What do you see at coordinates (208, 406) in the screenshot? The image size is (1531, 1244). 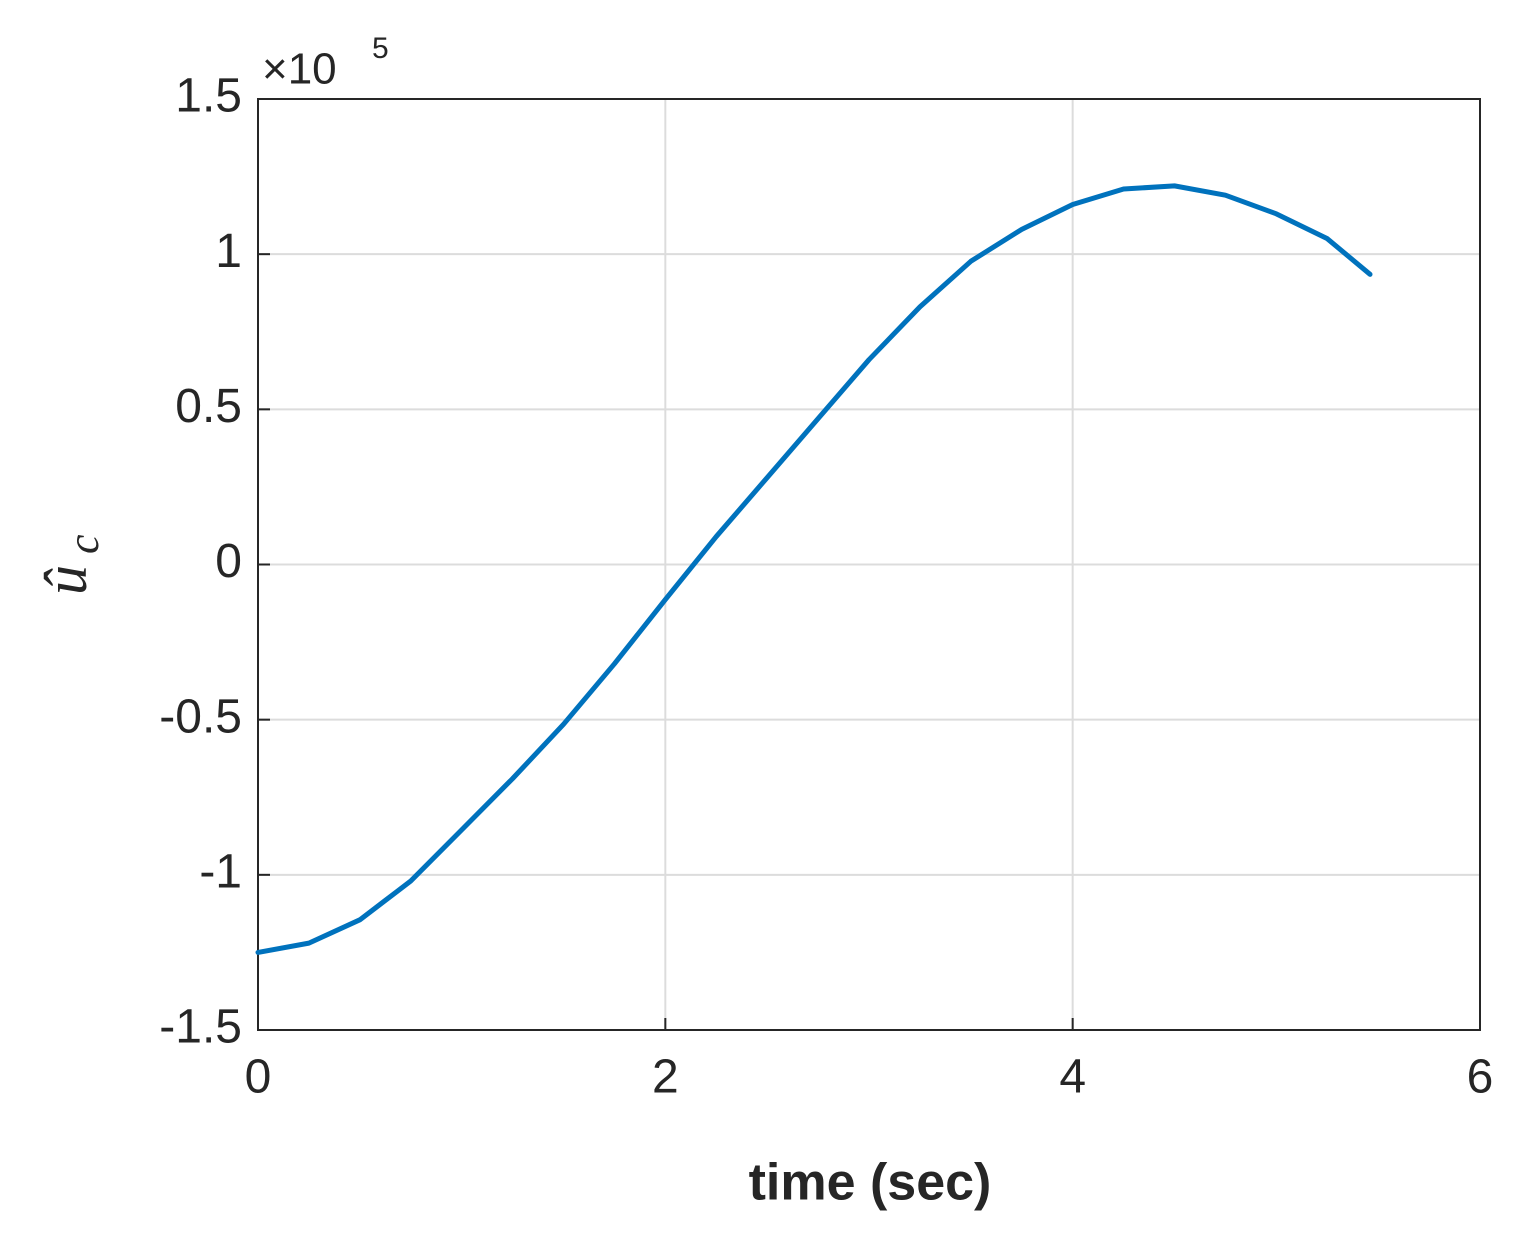 I see `y-tick-label: 0.5` at bounding box center [208, 406].